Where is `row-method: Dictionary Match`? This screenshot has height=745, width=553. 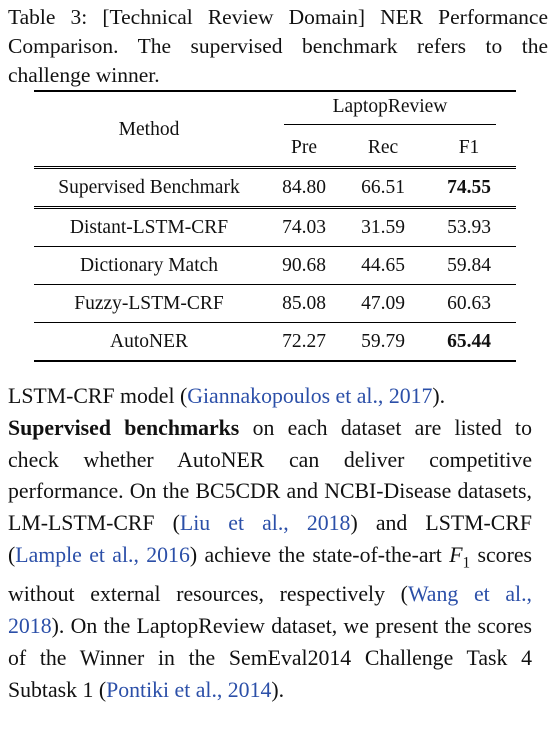
row-method: Dictionary Match is located at coordinates (149, 265).